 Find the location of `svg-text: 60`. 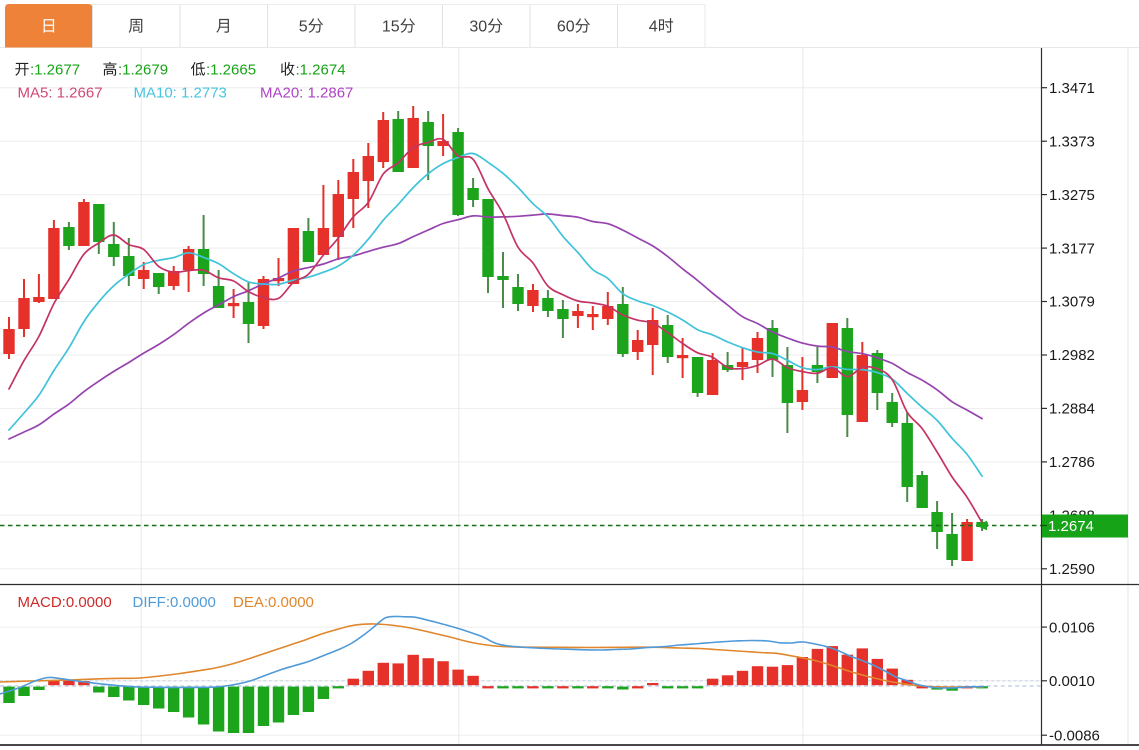

svg-text: 60 is located at coordinates (566, 27).